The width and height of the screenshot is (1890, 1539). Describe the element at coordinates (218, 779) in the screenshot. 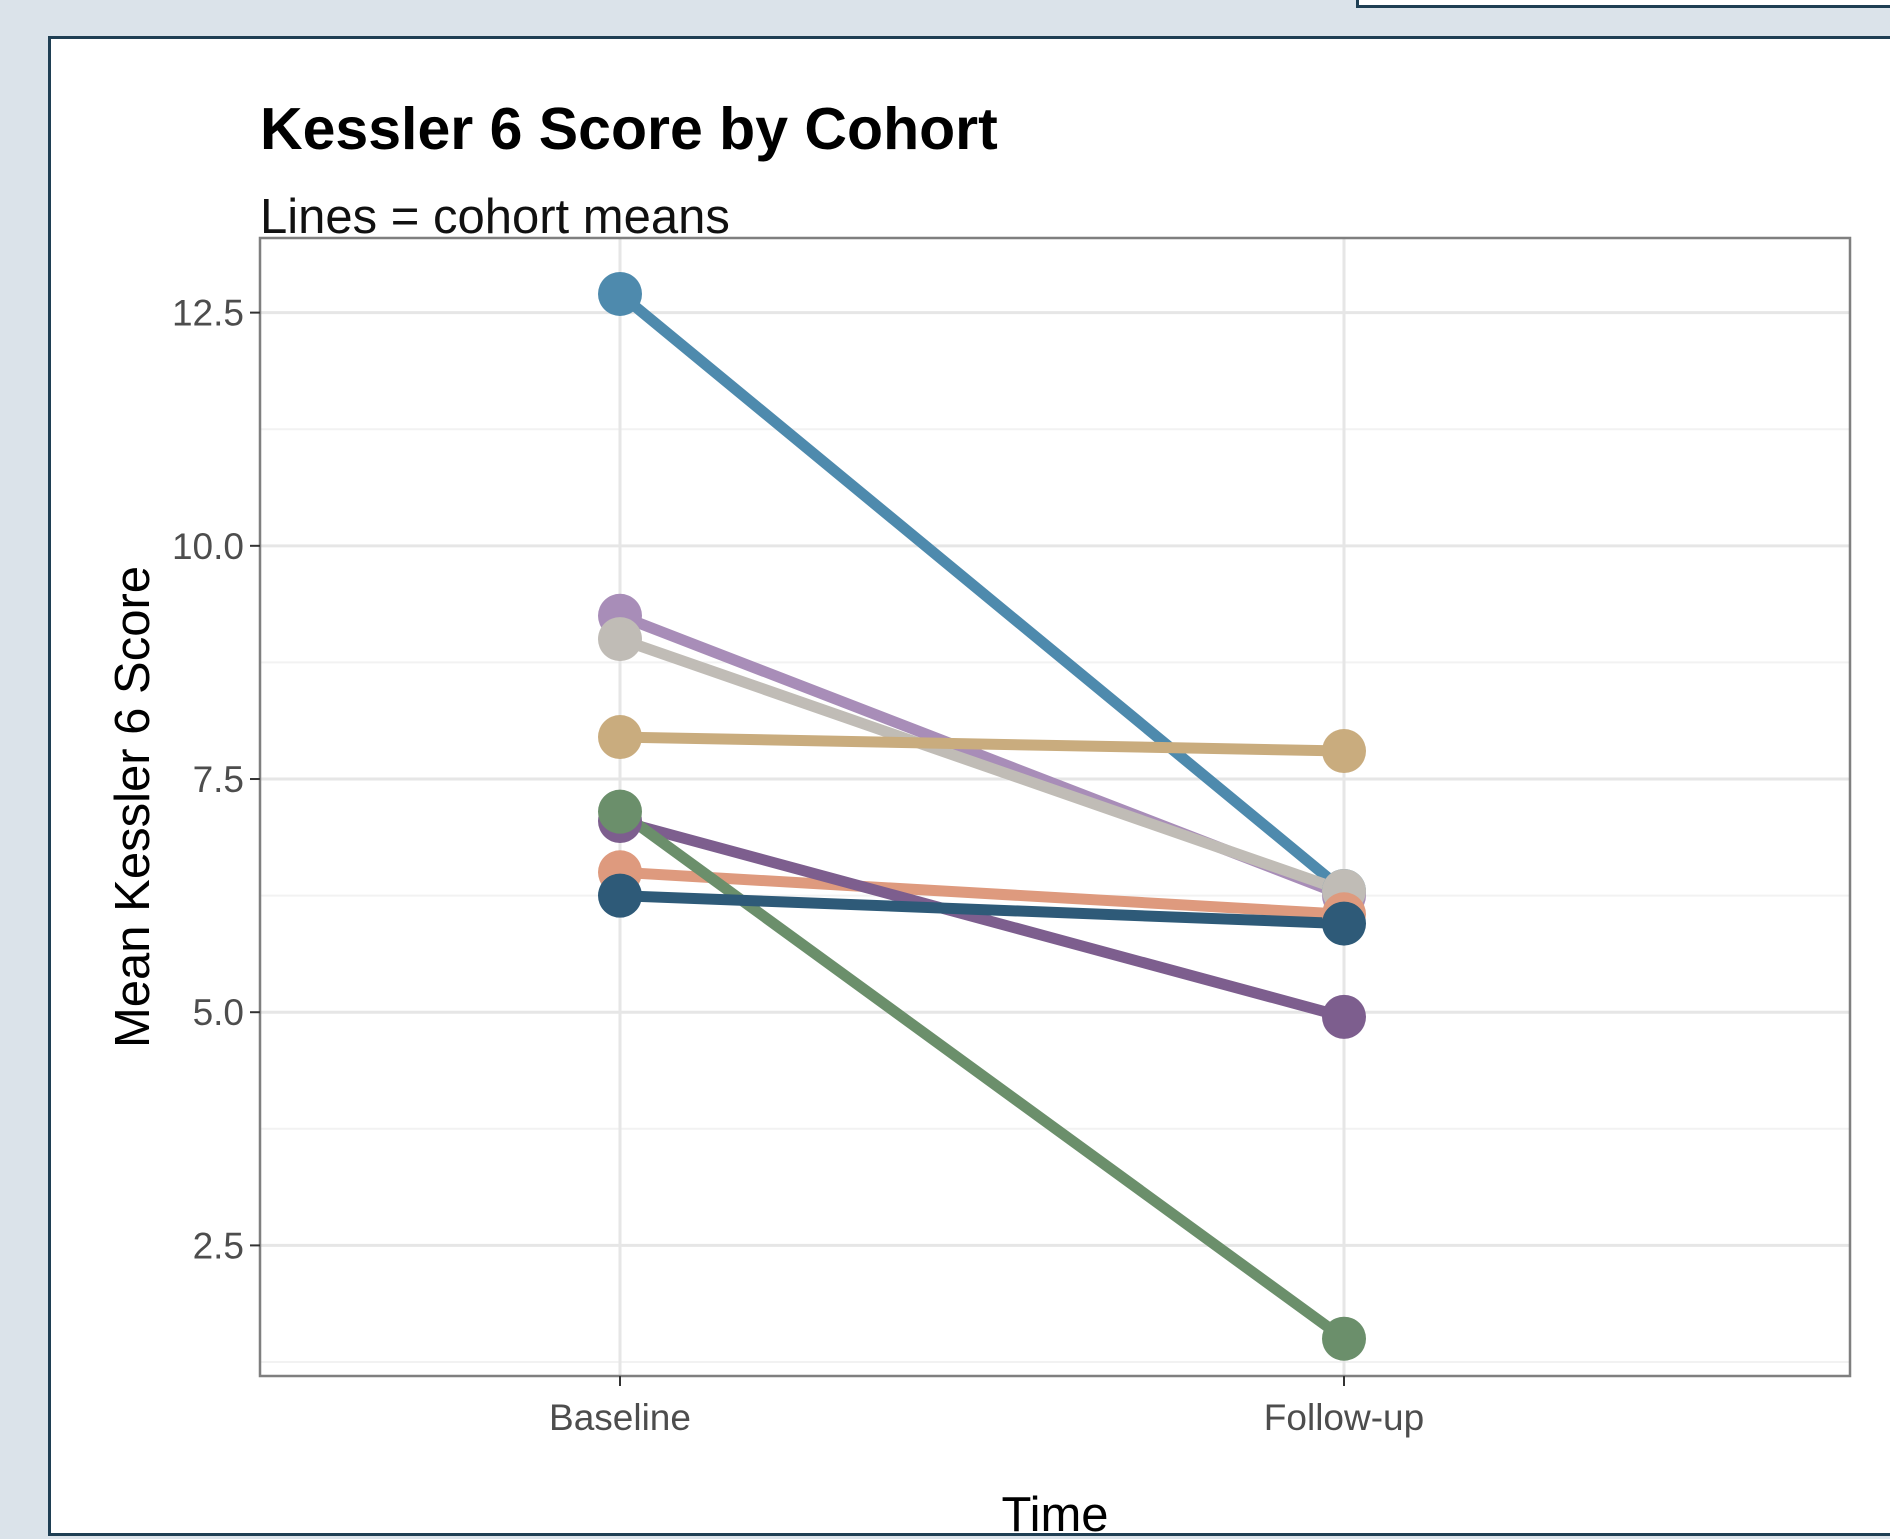

I see `y-tick-label: 7.5` at that location.